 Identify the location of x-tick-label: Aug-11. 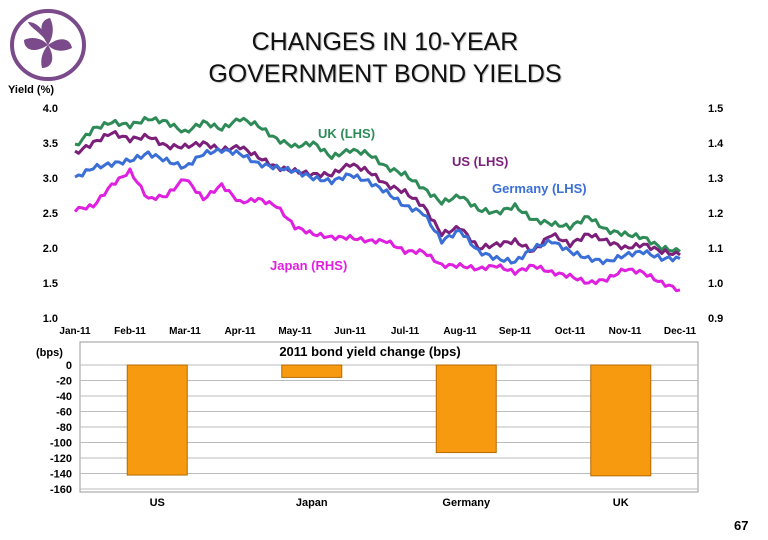
(460, 331).